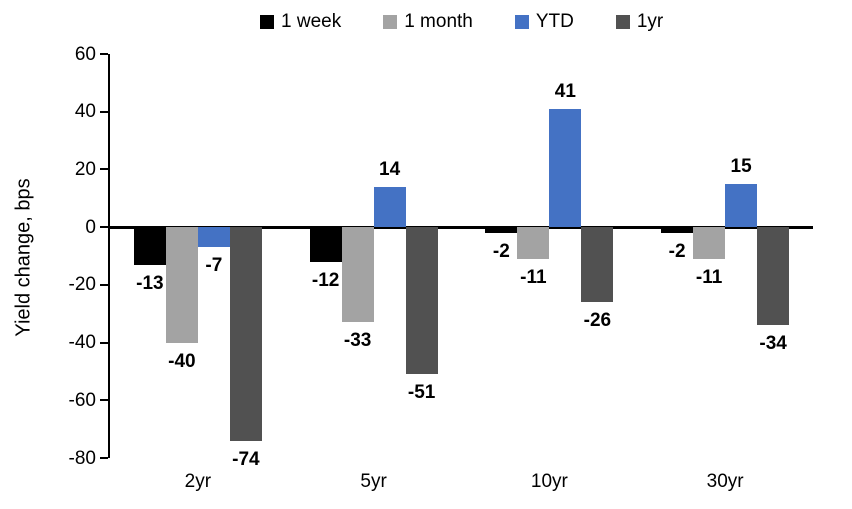 This screenshot has width=852, height=509. Describe the element at coordinates (85, 112) in the screenshot. I see `y-tick-label: 40` at that location.